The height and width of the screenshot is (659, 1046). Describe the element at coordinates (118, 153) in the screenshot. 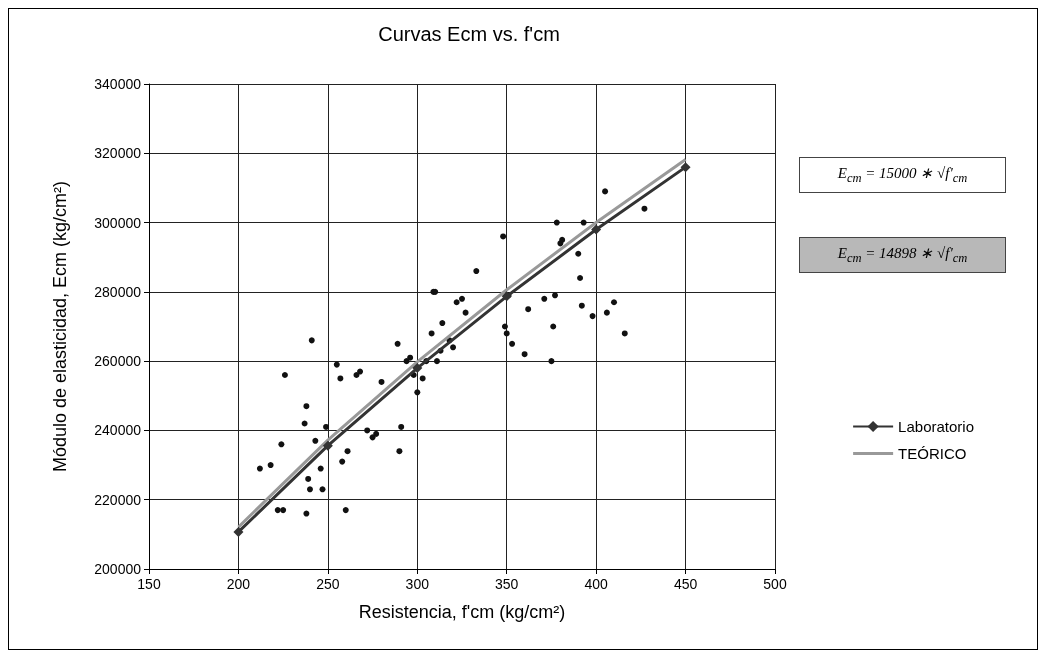

I see `y-tick-label: 320000` at that location.